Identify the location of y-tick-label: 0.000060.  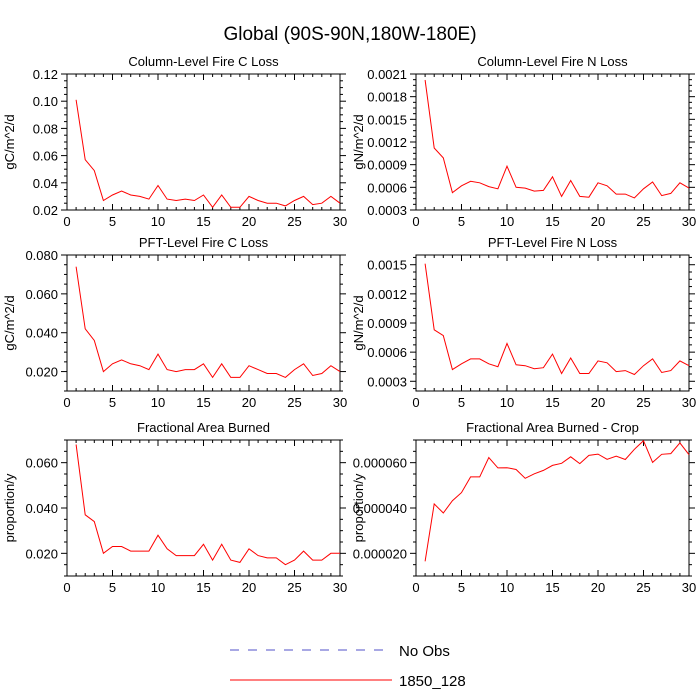
(380, 463).